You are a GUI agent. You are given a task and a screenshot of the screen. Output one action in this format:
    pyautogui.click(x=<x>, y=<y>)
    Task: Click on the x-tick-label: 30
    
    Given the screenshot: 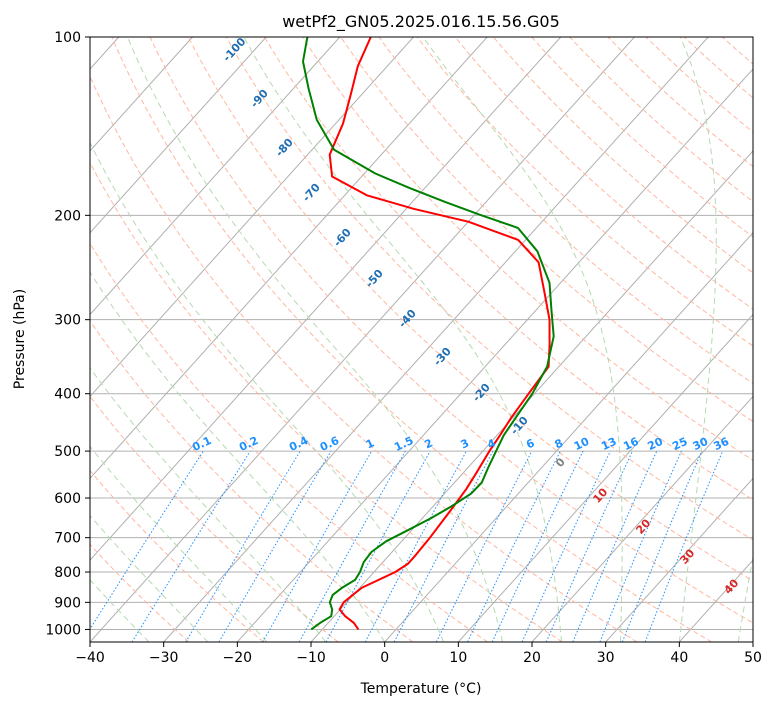 What is the action you would take?
    pyautogui.click(x=606, y=658)
    